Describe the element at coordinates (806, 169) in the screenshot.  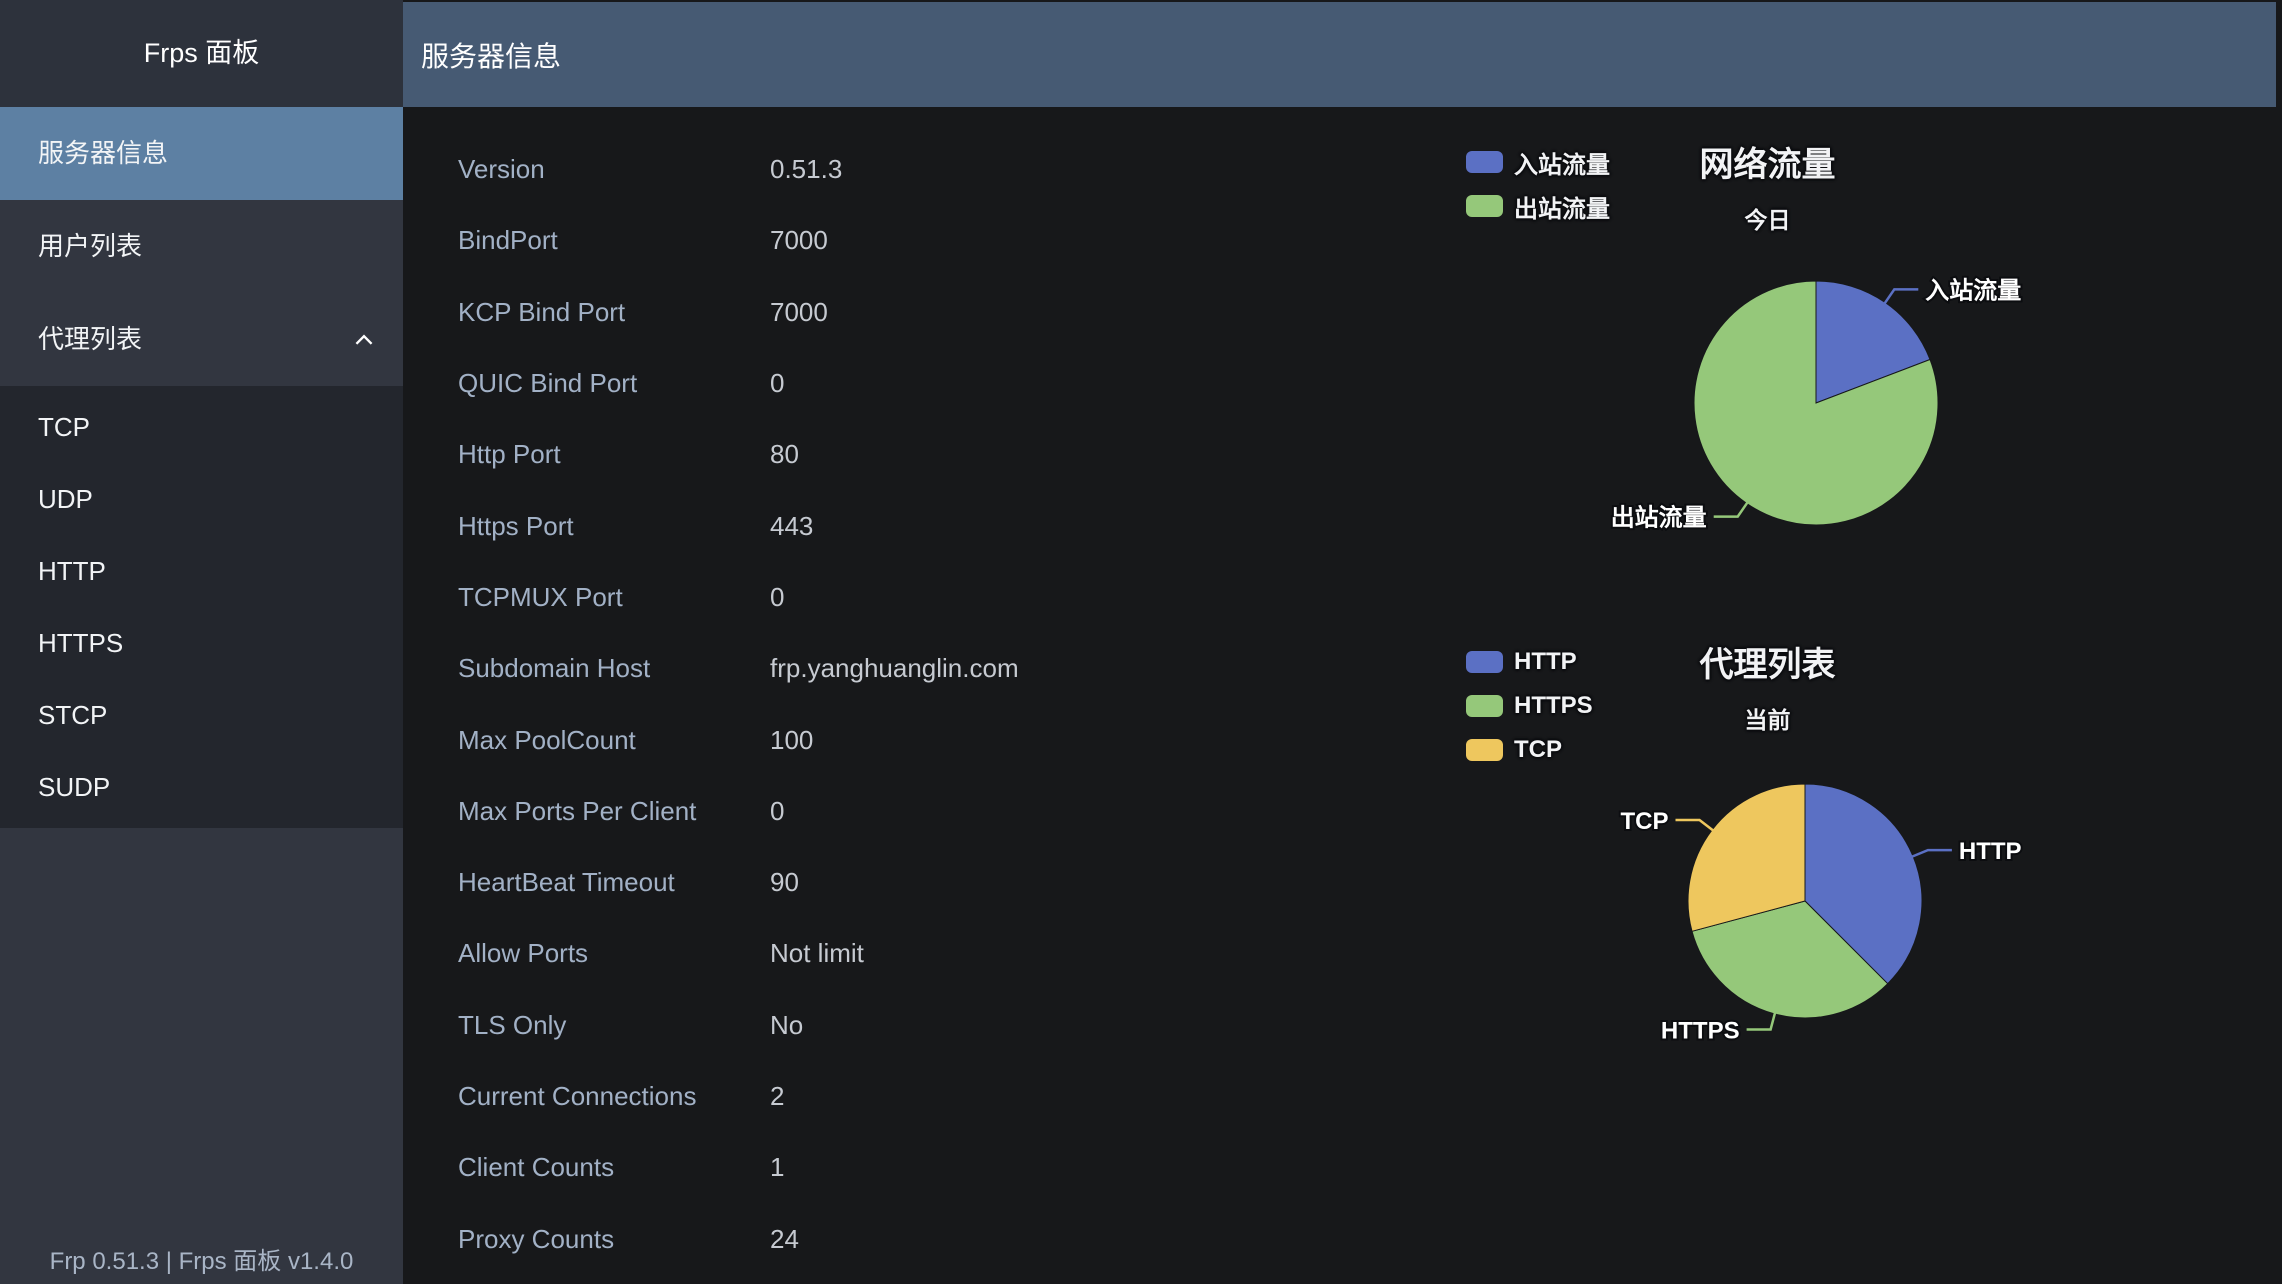
I see `info-value: 0.51.3` at that location.